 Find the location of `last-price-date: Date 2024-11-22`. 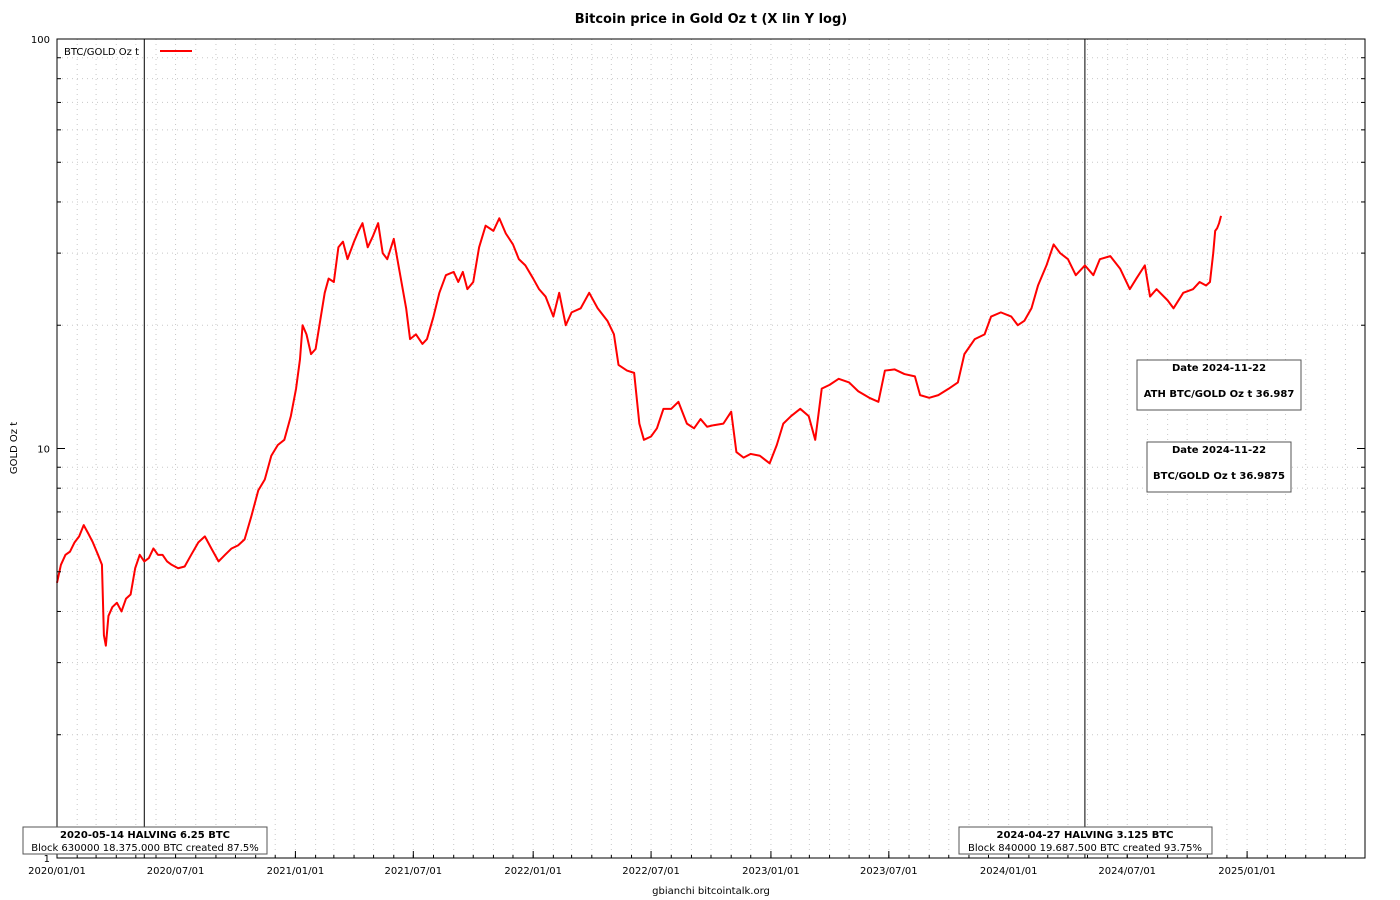

last-price-date: Date 2024-11-22 is located at coordinates (1219, 450).